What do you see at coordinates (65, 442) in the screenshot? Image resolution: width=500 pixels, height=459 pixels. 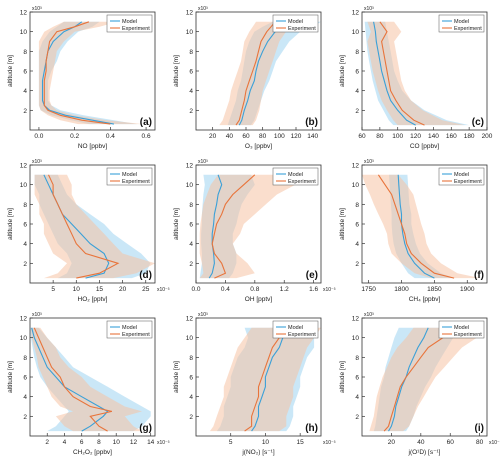 I see `x-tick-label: 4` at bounding box center [65, 442].